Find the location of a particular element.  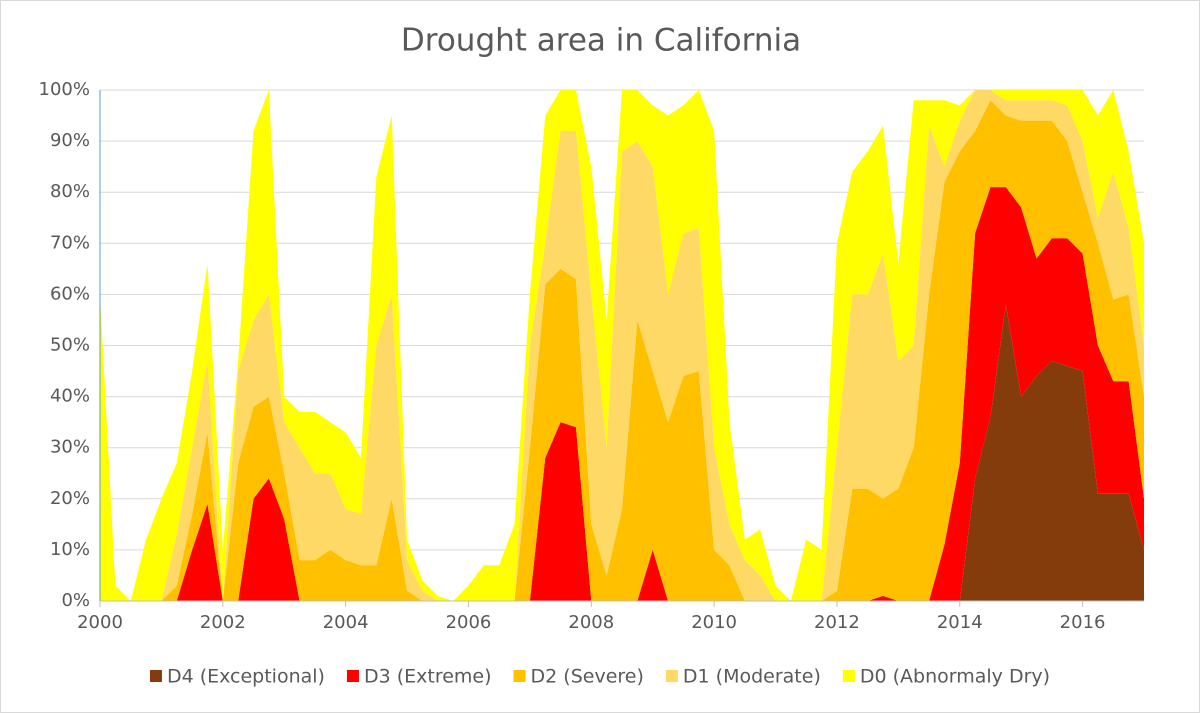

y-tick-label: 70% is located at coordinates (70, 242).